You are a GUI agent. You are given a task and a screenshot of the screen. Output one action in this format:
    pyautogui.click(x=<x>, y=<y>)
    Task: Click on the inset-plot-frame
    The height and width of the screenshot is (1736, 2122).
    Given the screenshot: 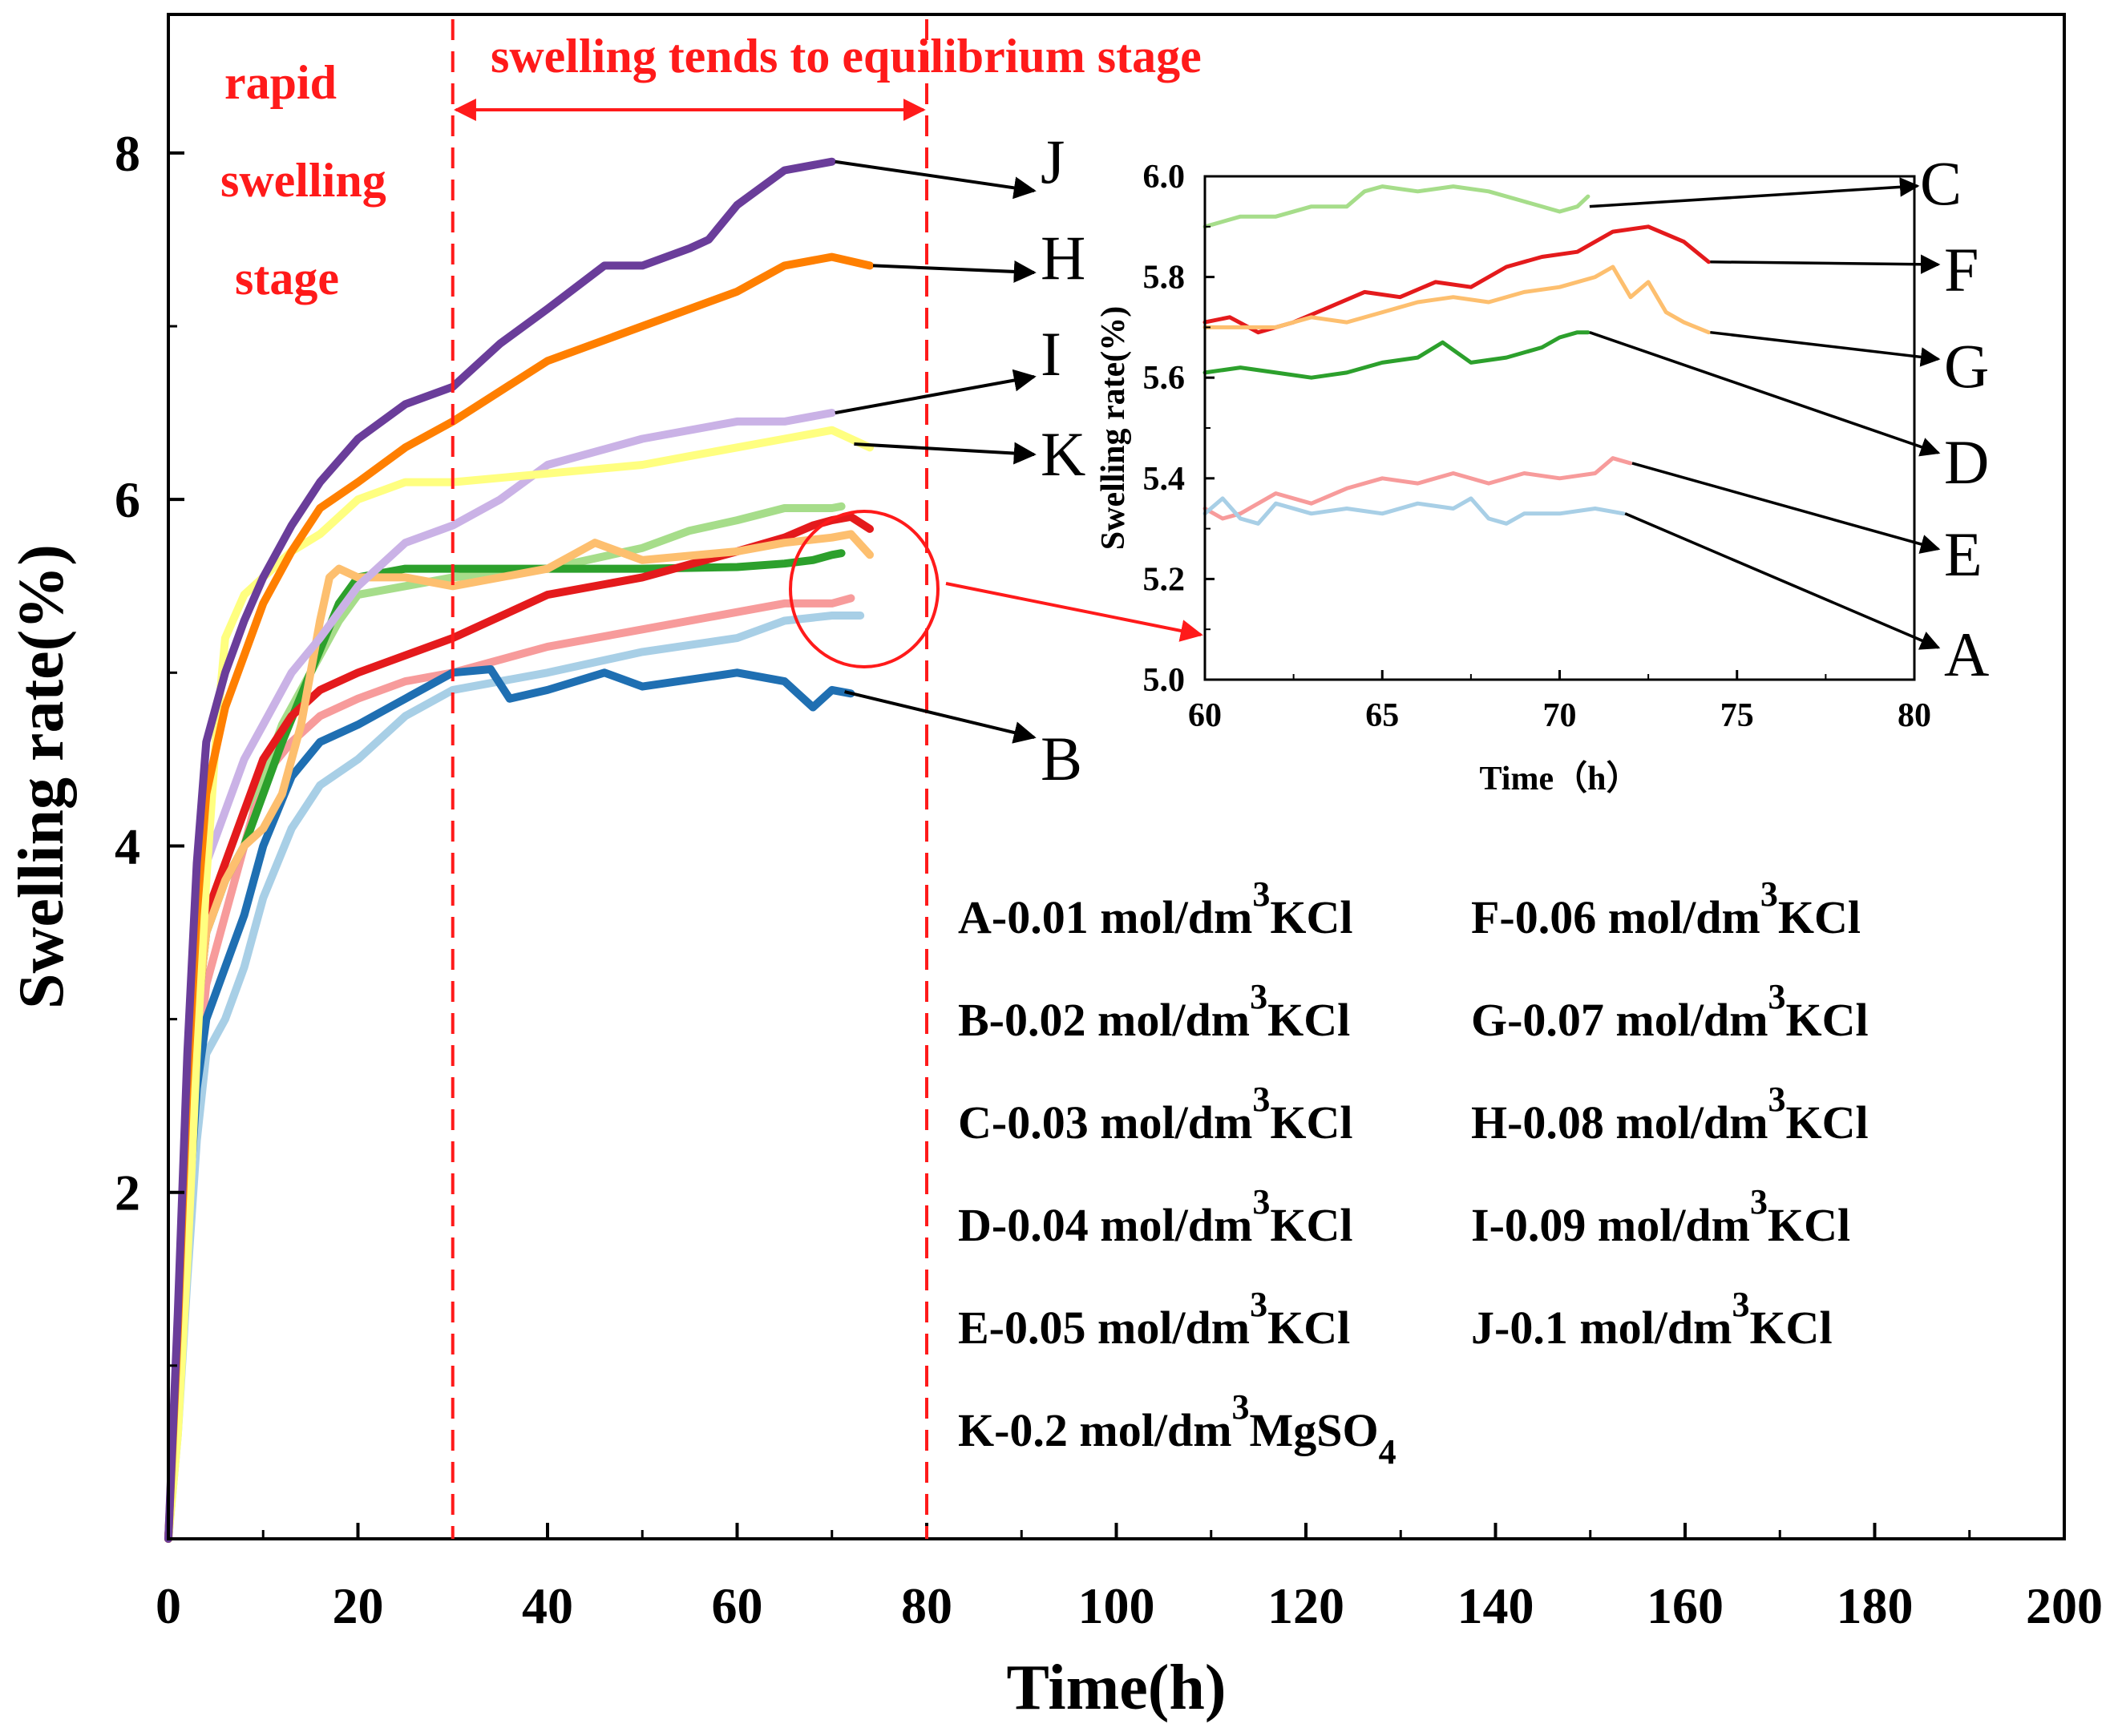 What is the action you would take?
    pyautogui.click(x=1560, y=428)
    